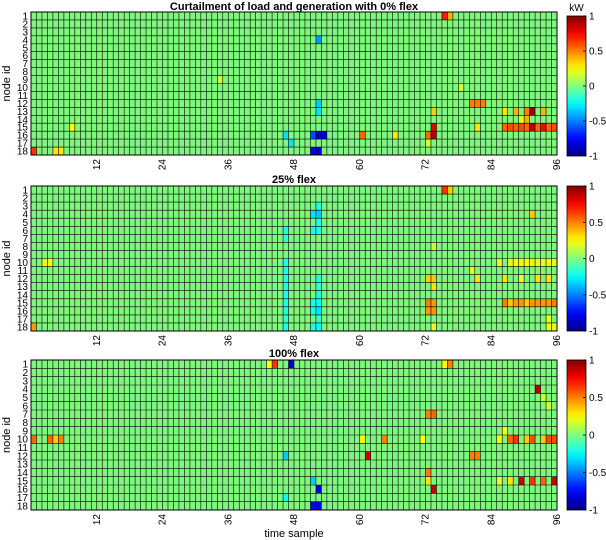  What do you see at coordinates (228, 165) in the screenshot?
I see `x-tick-label: 36` at bounding box center [228, 165].